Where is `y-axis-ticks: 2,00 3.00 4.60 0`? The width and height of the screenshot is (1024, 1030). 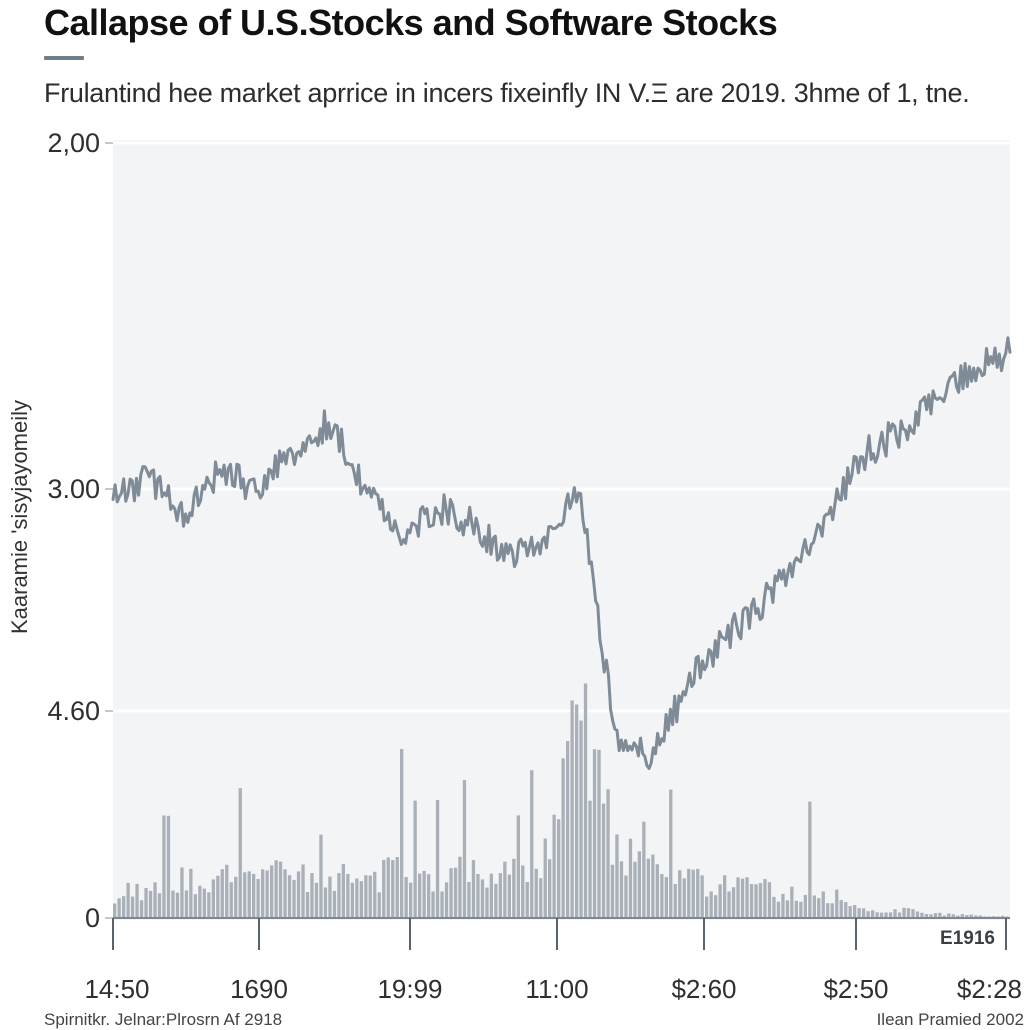 y-axis-ticks: 2,00 3.00 4.60 0 is located at coordinates (80, 530).